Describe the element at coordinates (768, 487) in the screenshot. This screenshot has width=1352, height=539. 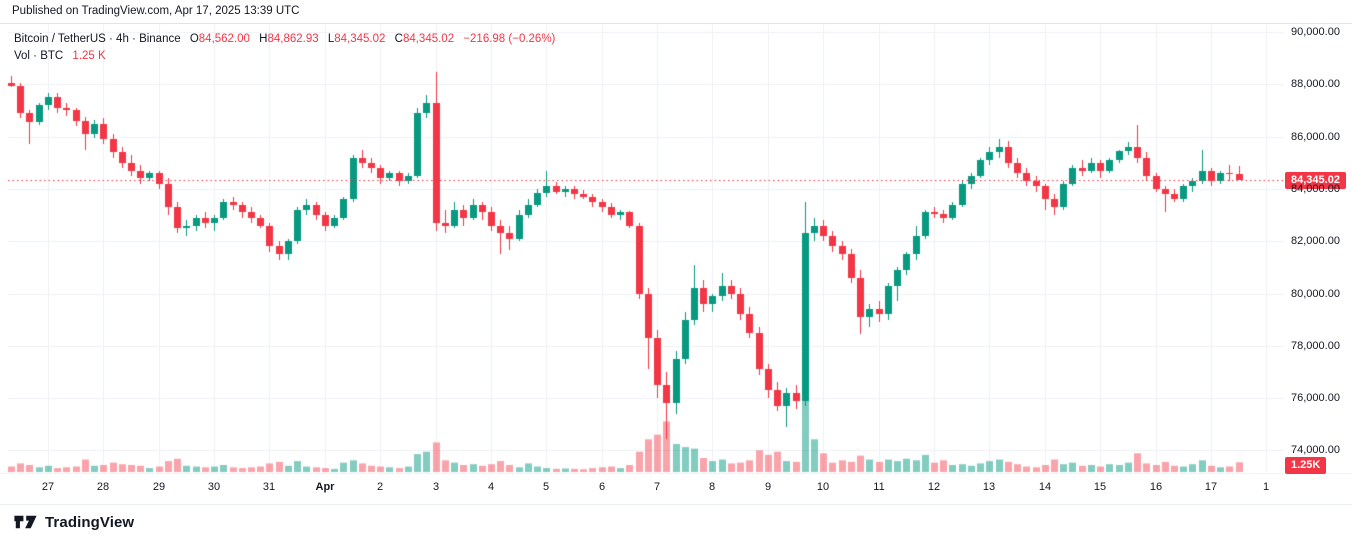
I see `time-axis-label: 9` at that location.